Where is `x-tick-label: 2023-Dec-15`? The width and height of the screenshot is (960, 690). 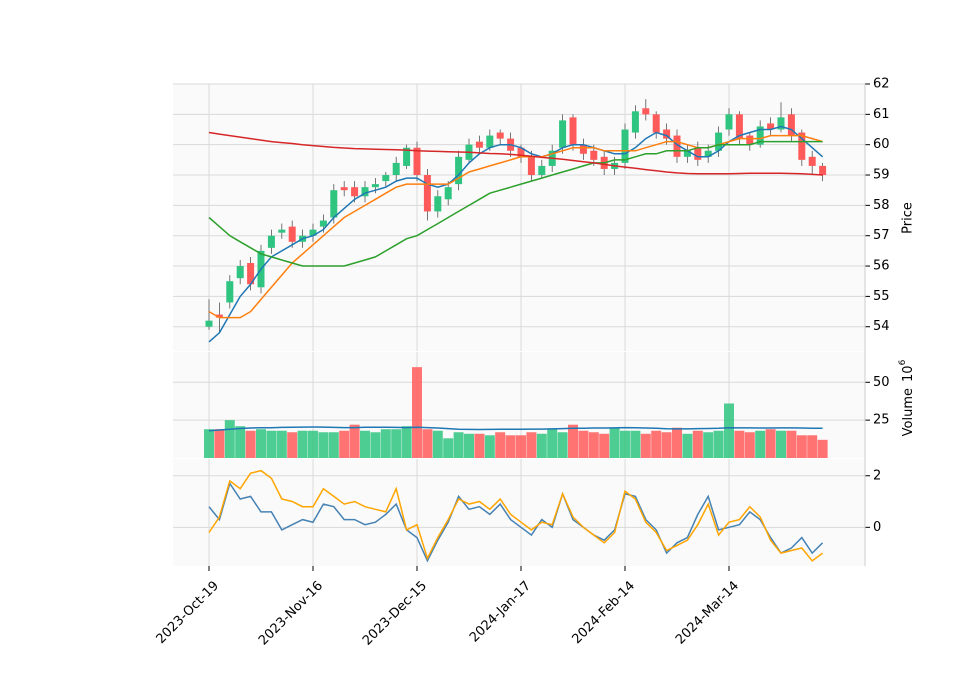
x-tick-label: 2023-Dec-15 is located at coordinates (395, 613).